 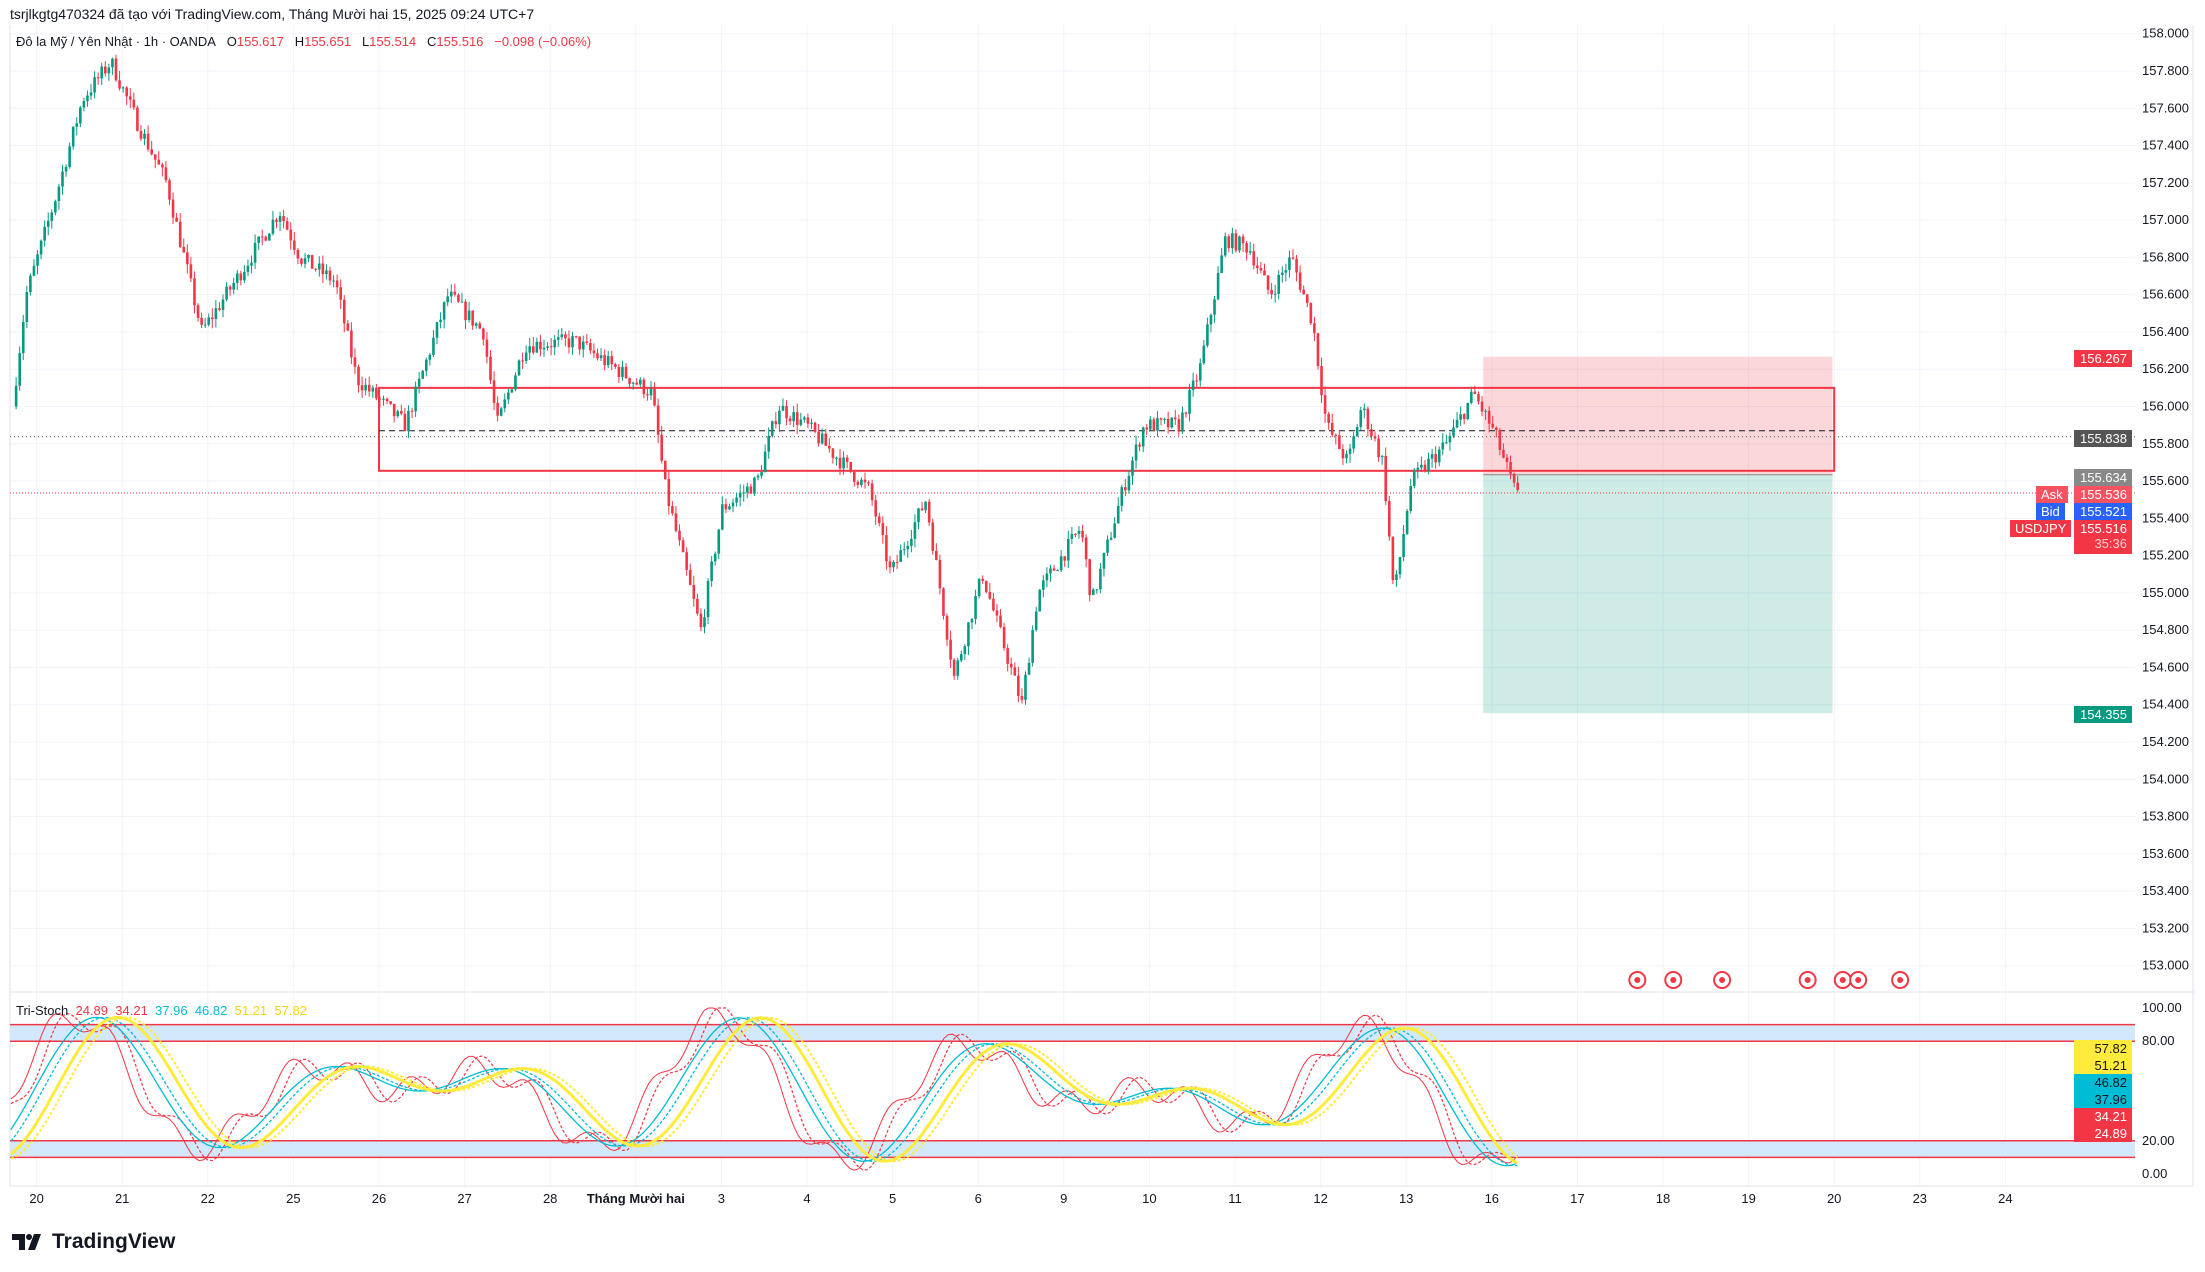 What do you see at coordinates (2162, 1007) in the screenshot?
I see `stoch-tick-label: 100.00` at bounding box center [2162, 1007].